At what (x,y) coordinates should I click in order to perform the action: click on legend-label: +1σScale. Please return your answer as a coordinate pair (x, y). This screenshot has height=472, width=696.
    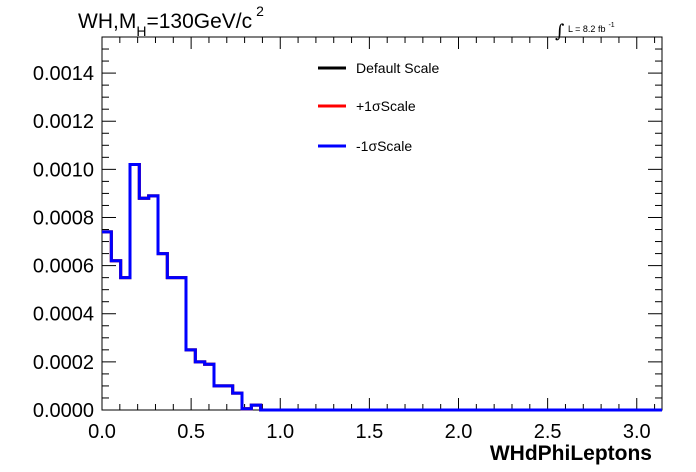
    Looking at the image, I should click on (386, 106).